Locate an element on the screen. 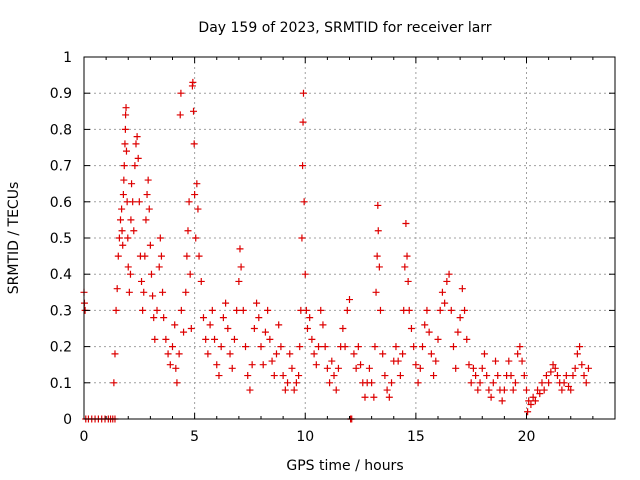  y-tick-label: 0.4 is located at coordinates (61, 275).